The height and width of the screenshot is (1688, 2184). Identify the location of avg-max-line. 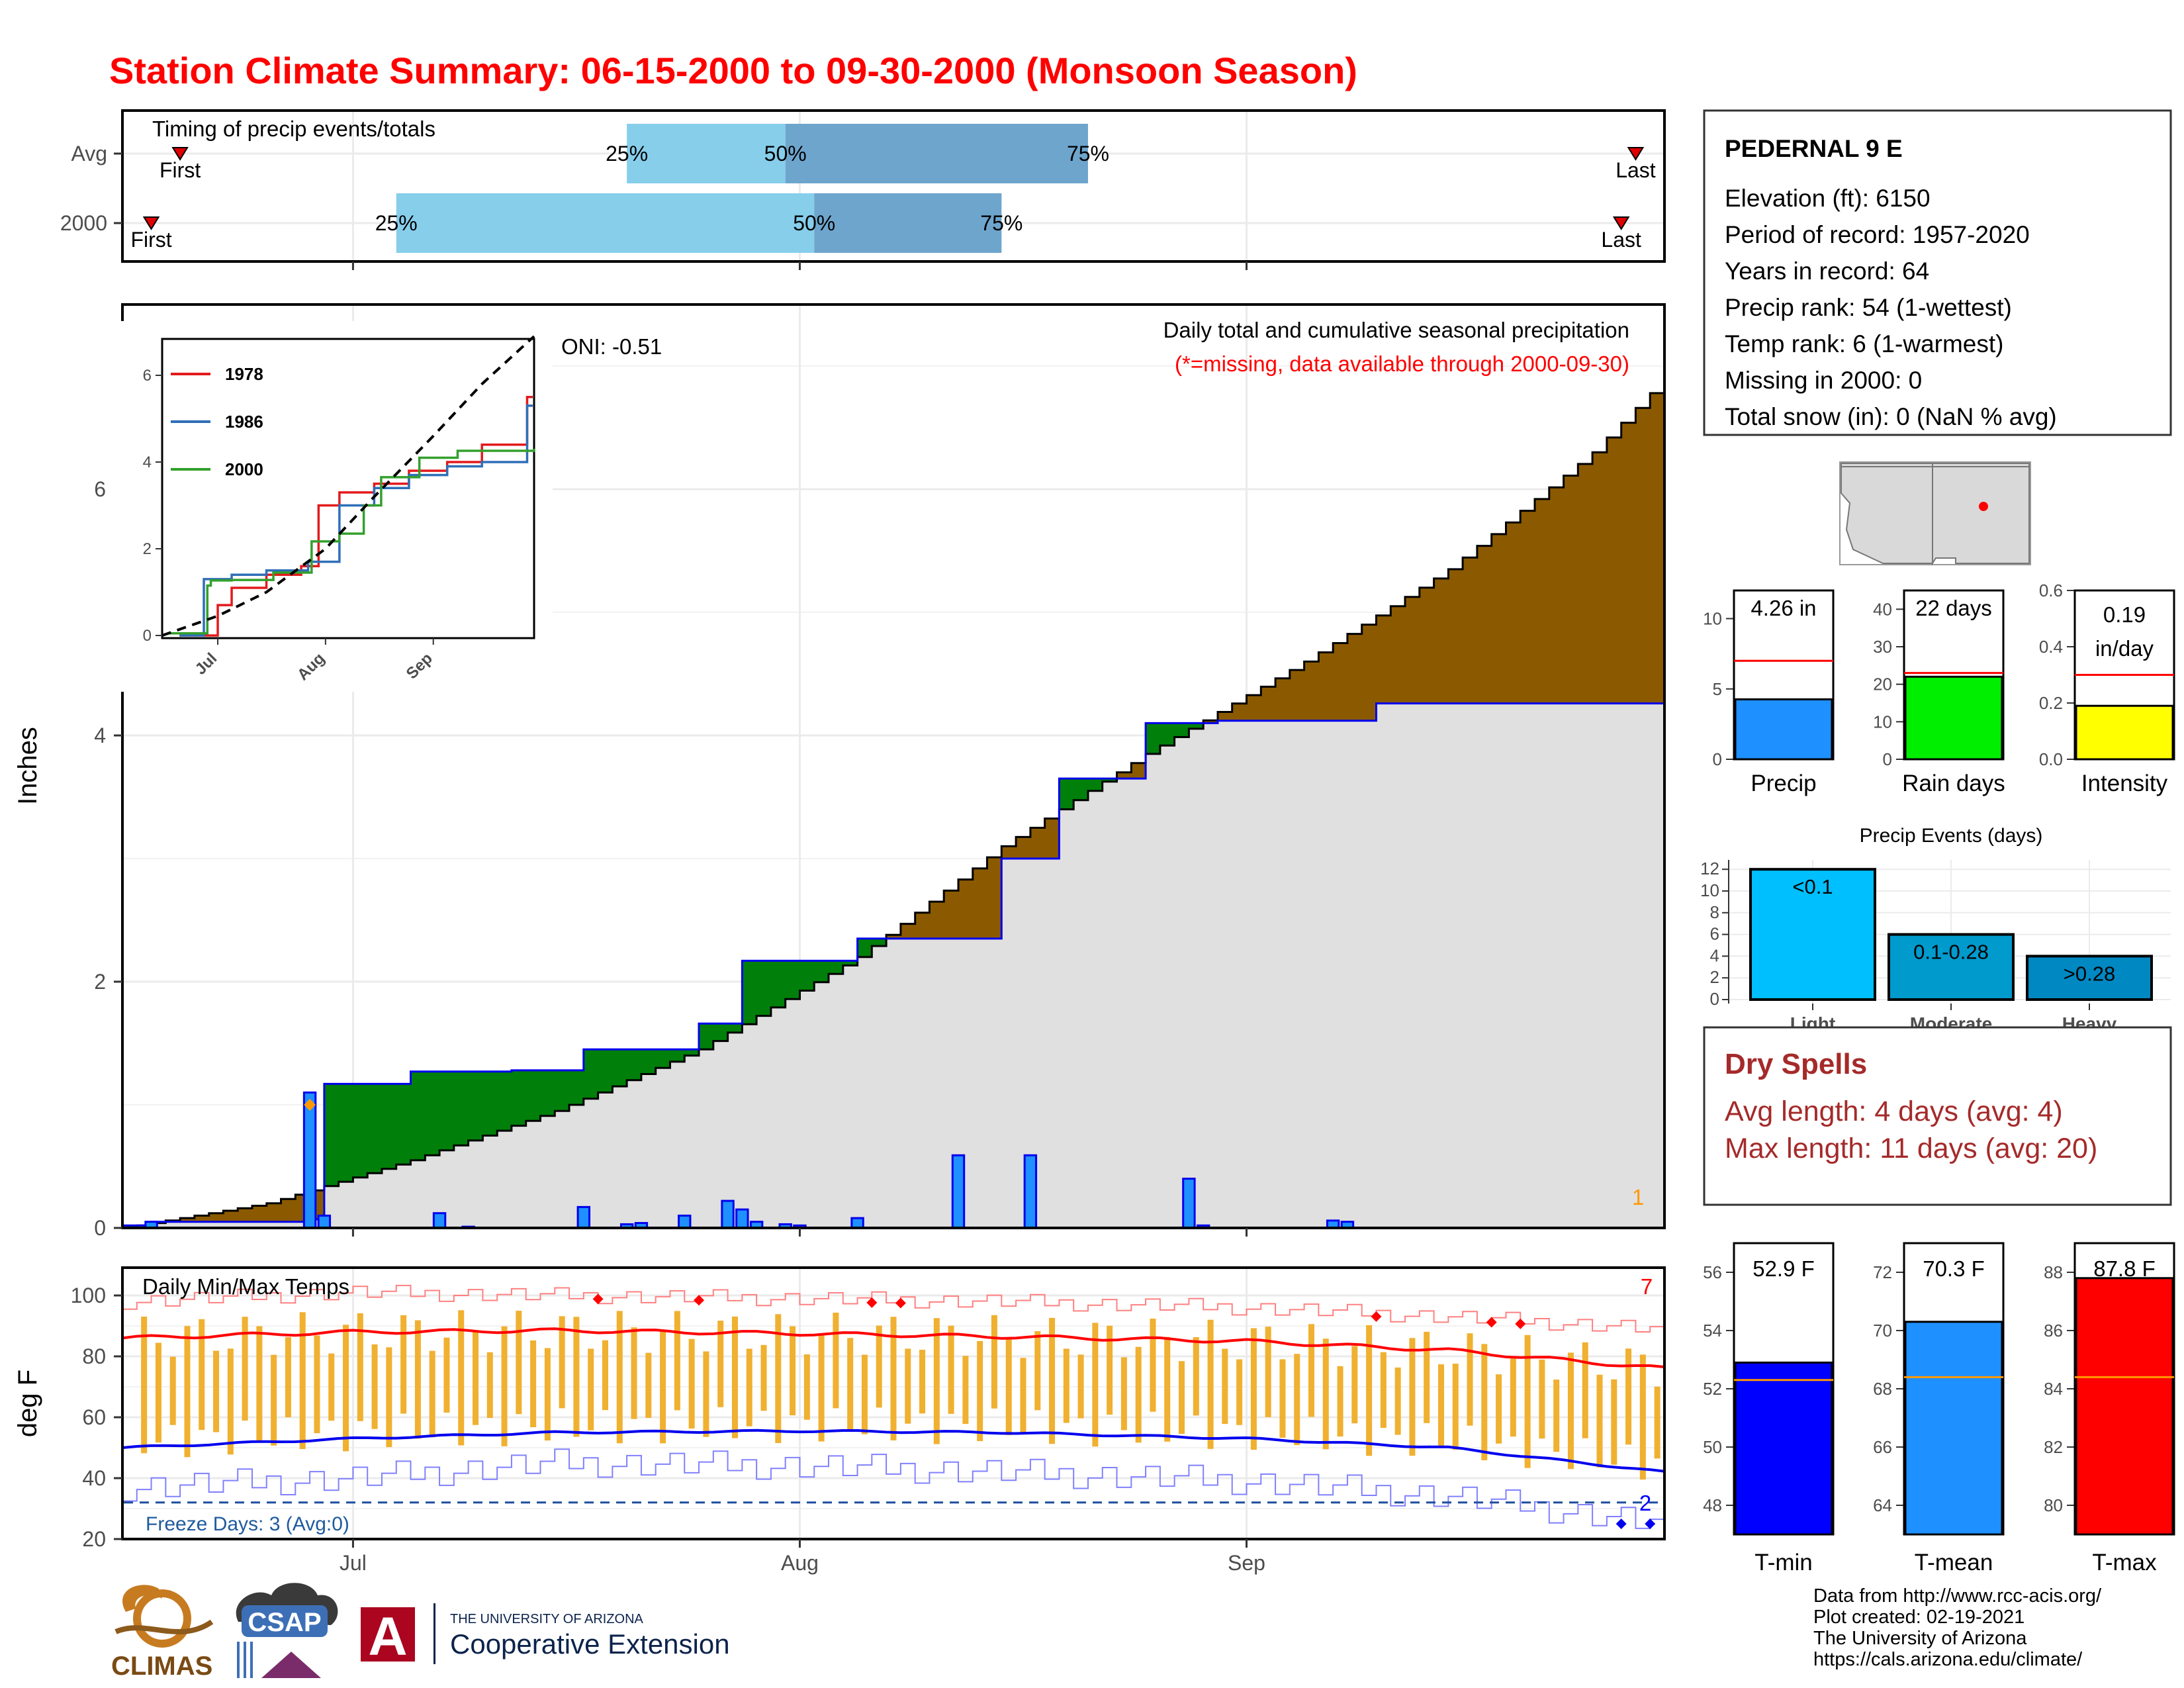
(893, 1347).